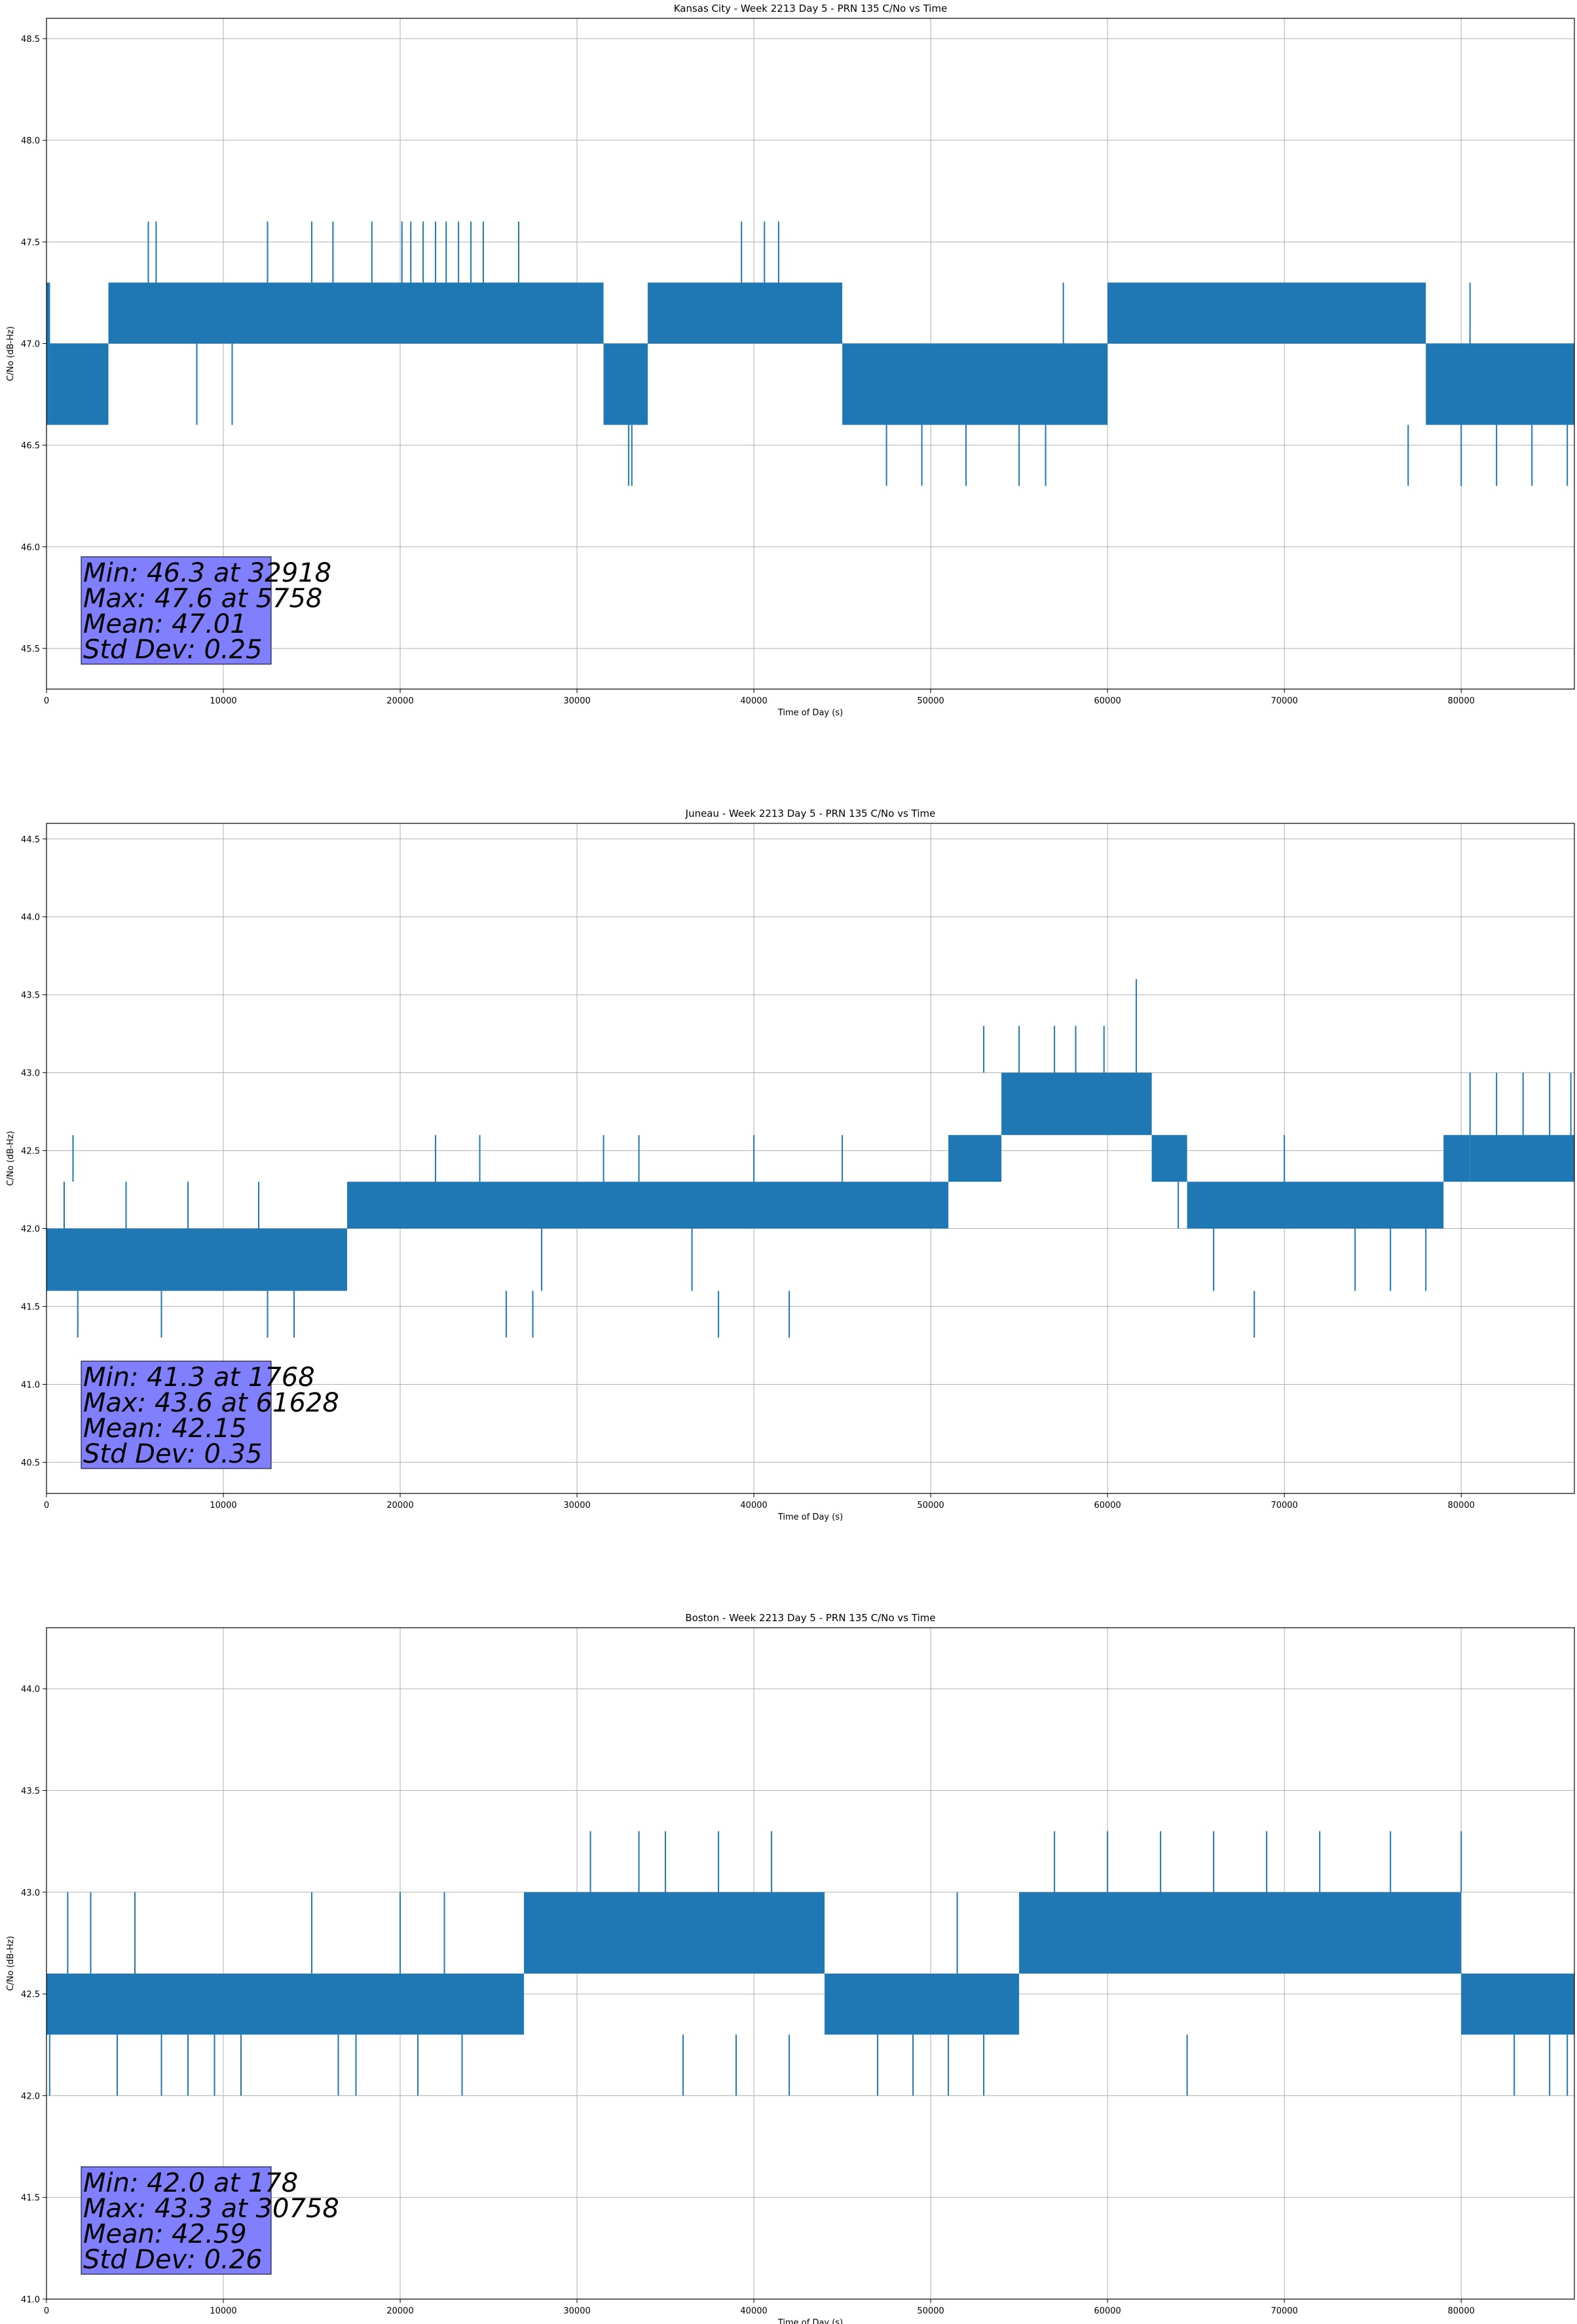  Describe the element at coordinates (165, 2234) in the screenshot. I see `stats-mean: Mean: 42.59` at that location.